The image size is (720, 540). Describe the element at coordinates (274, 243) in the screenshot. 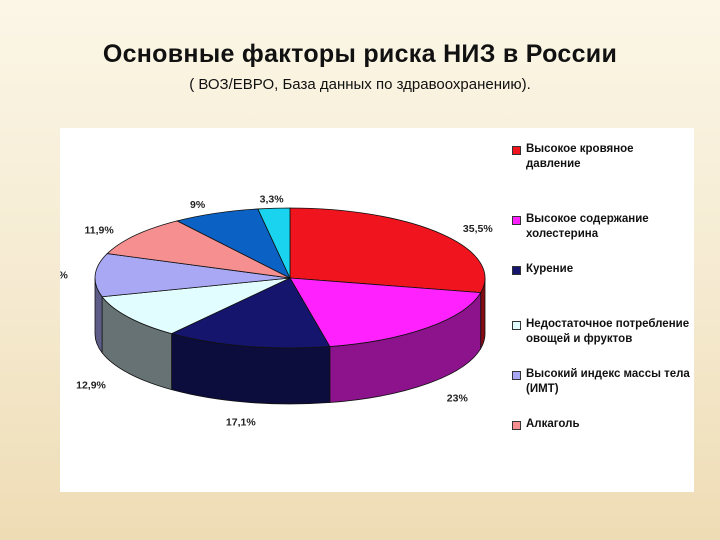

I see `pie-slice-other-b` at that location.